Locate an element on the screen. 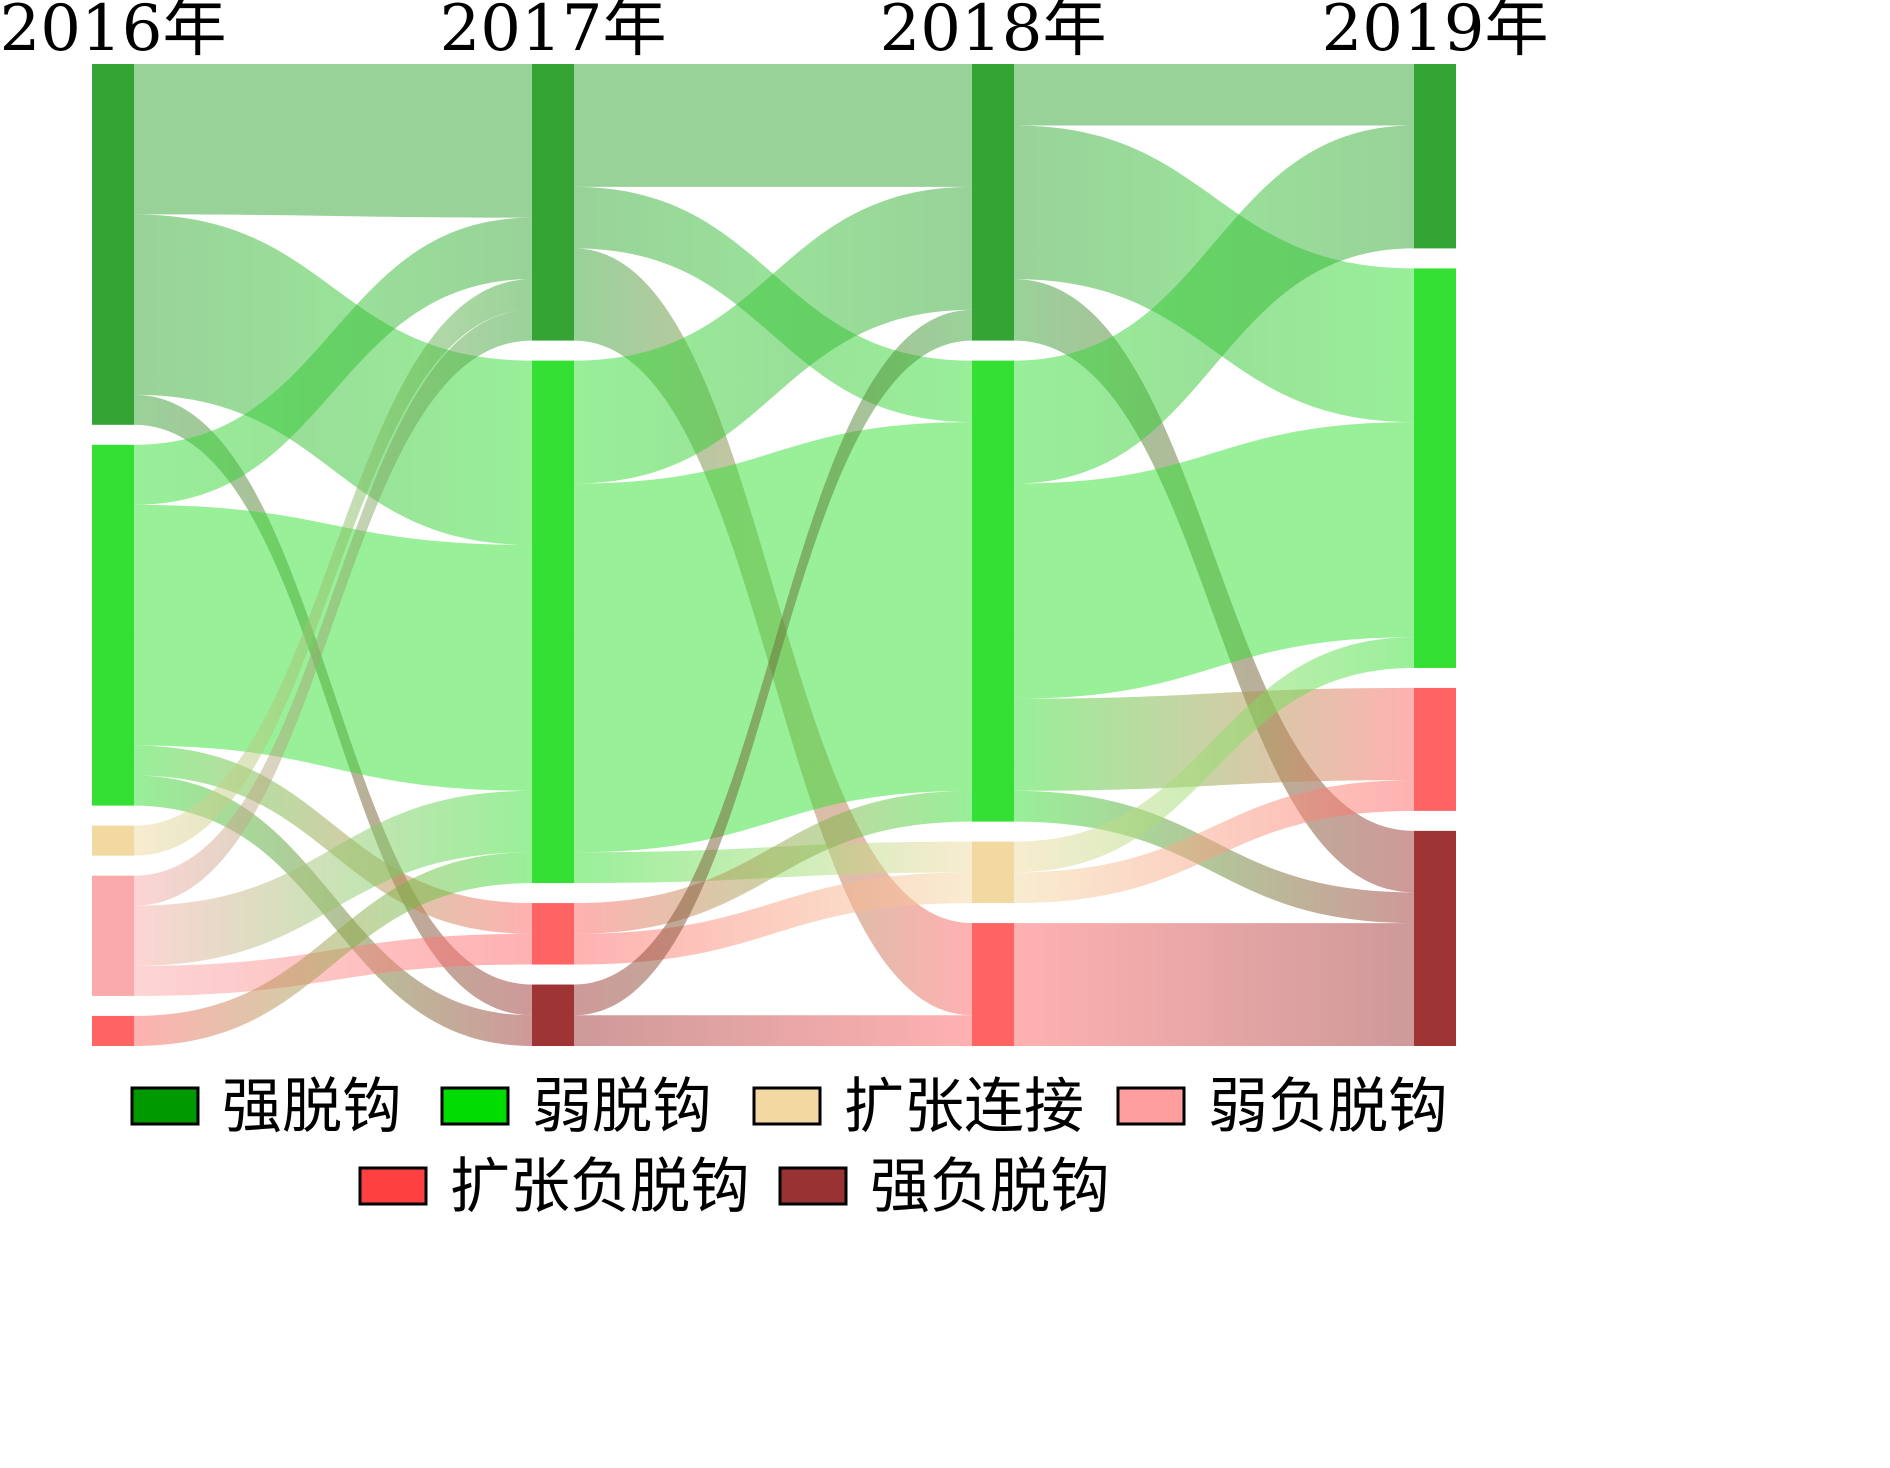  link-0-expansive-coupling-to-strong-decoupling is located at coordinates (333, 567).